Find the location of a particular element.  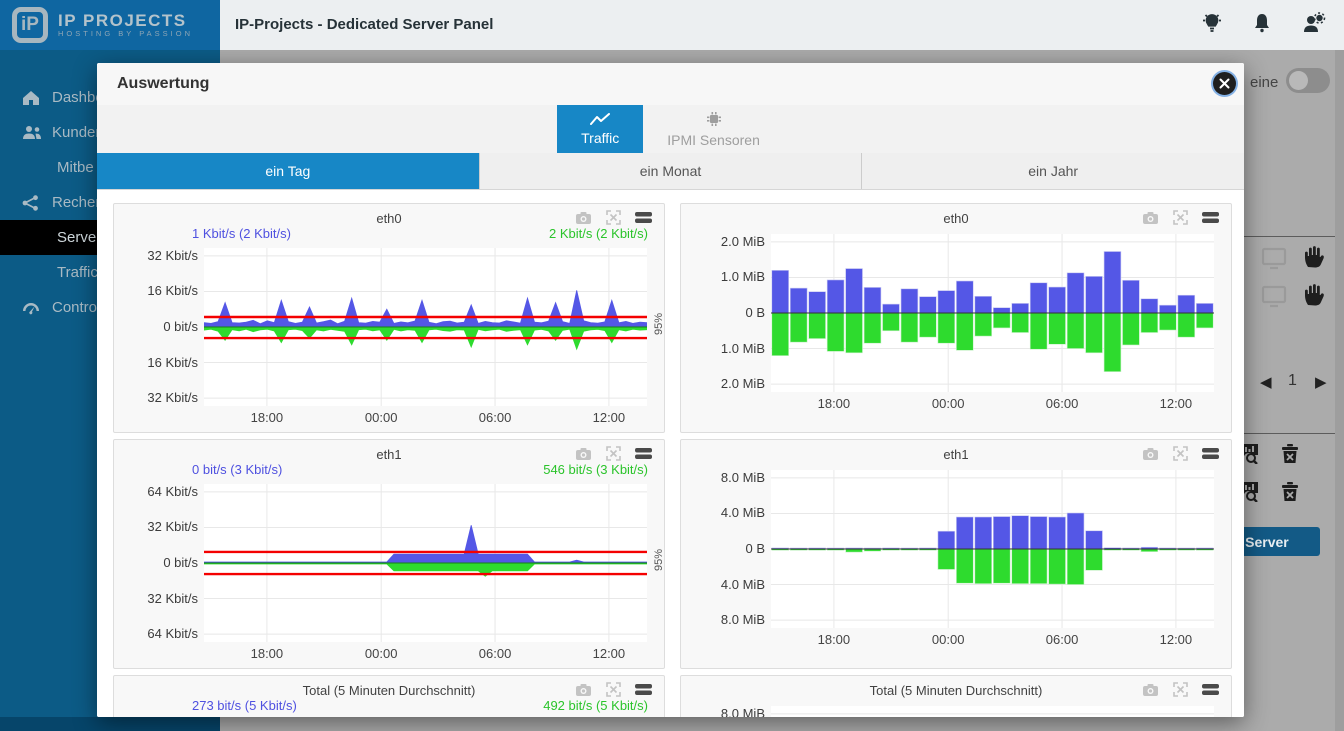

sidebar-item-rechen: Rechen is located at coordinates (110, 202).